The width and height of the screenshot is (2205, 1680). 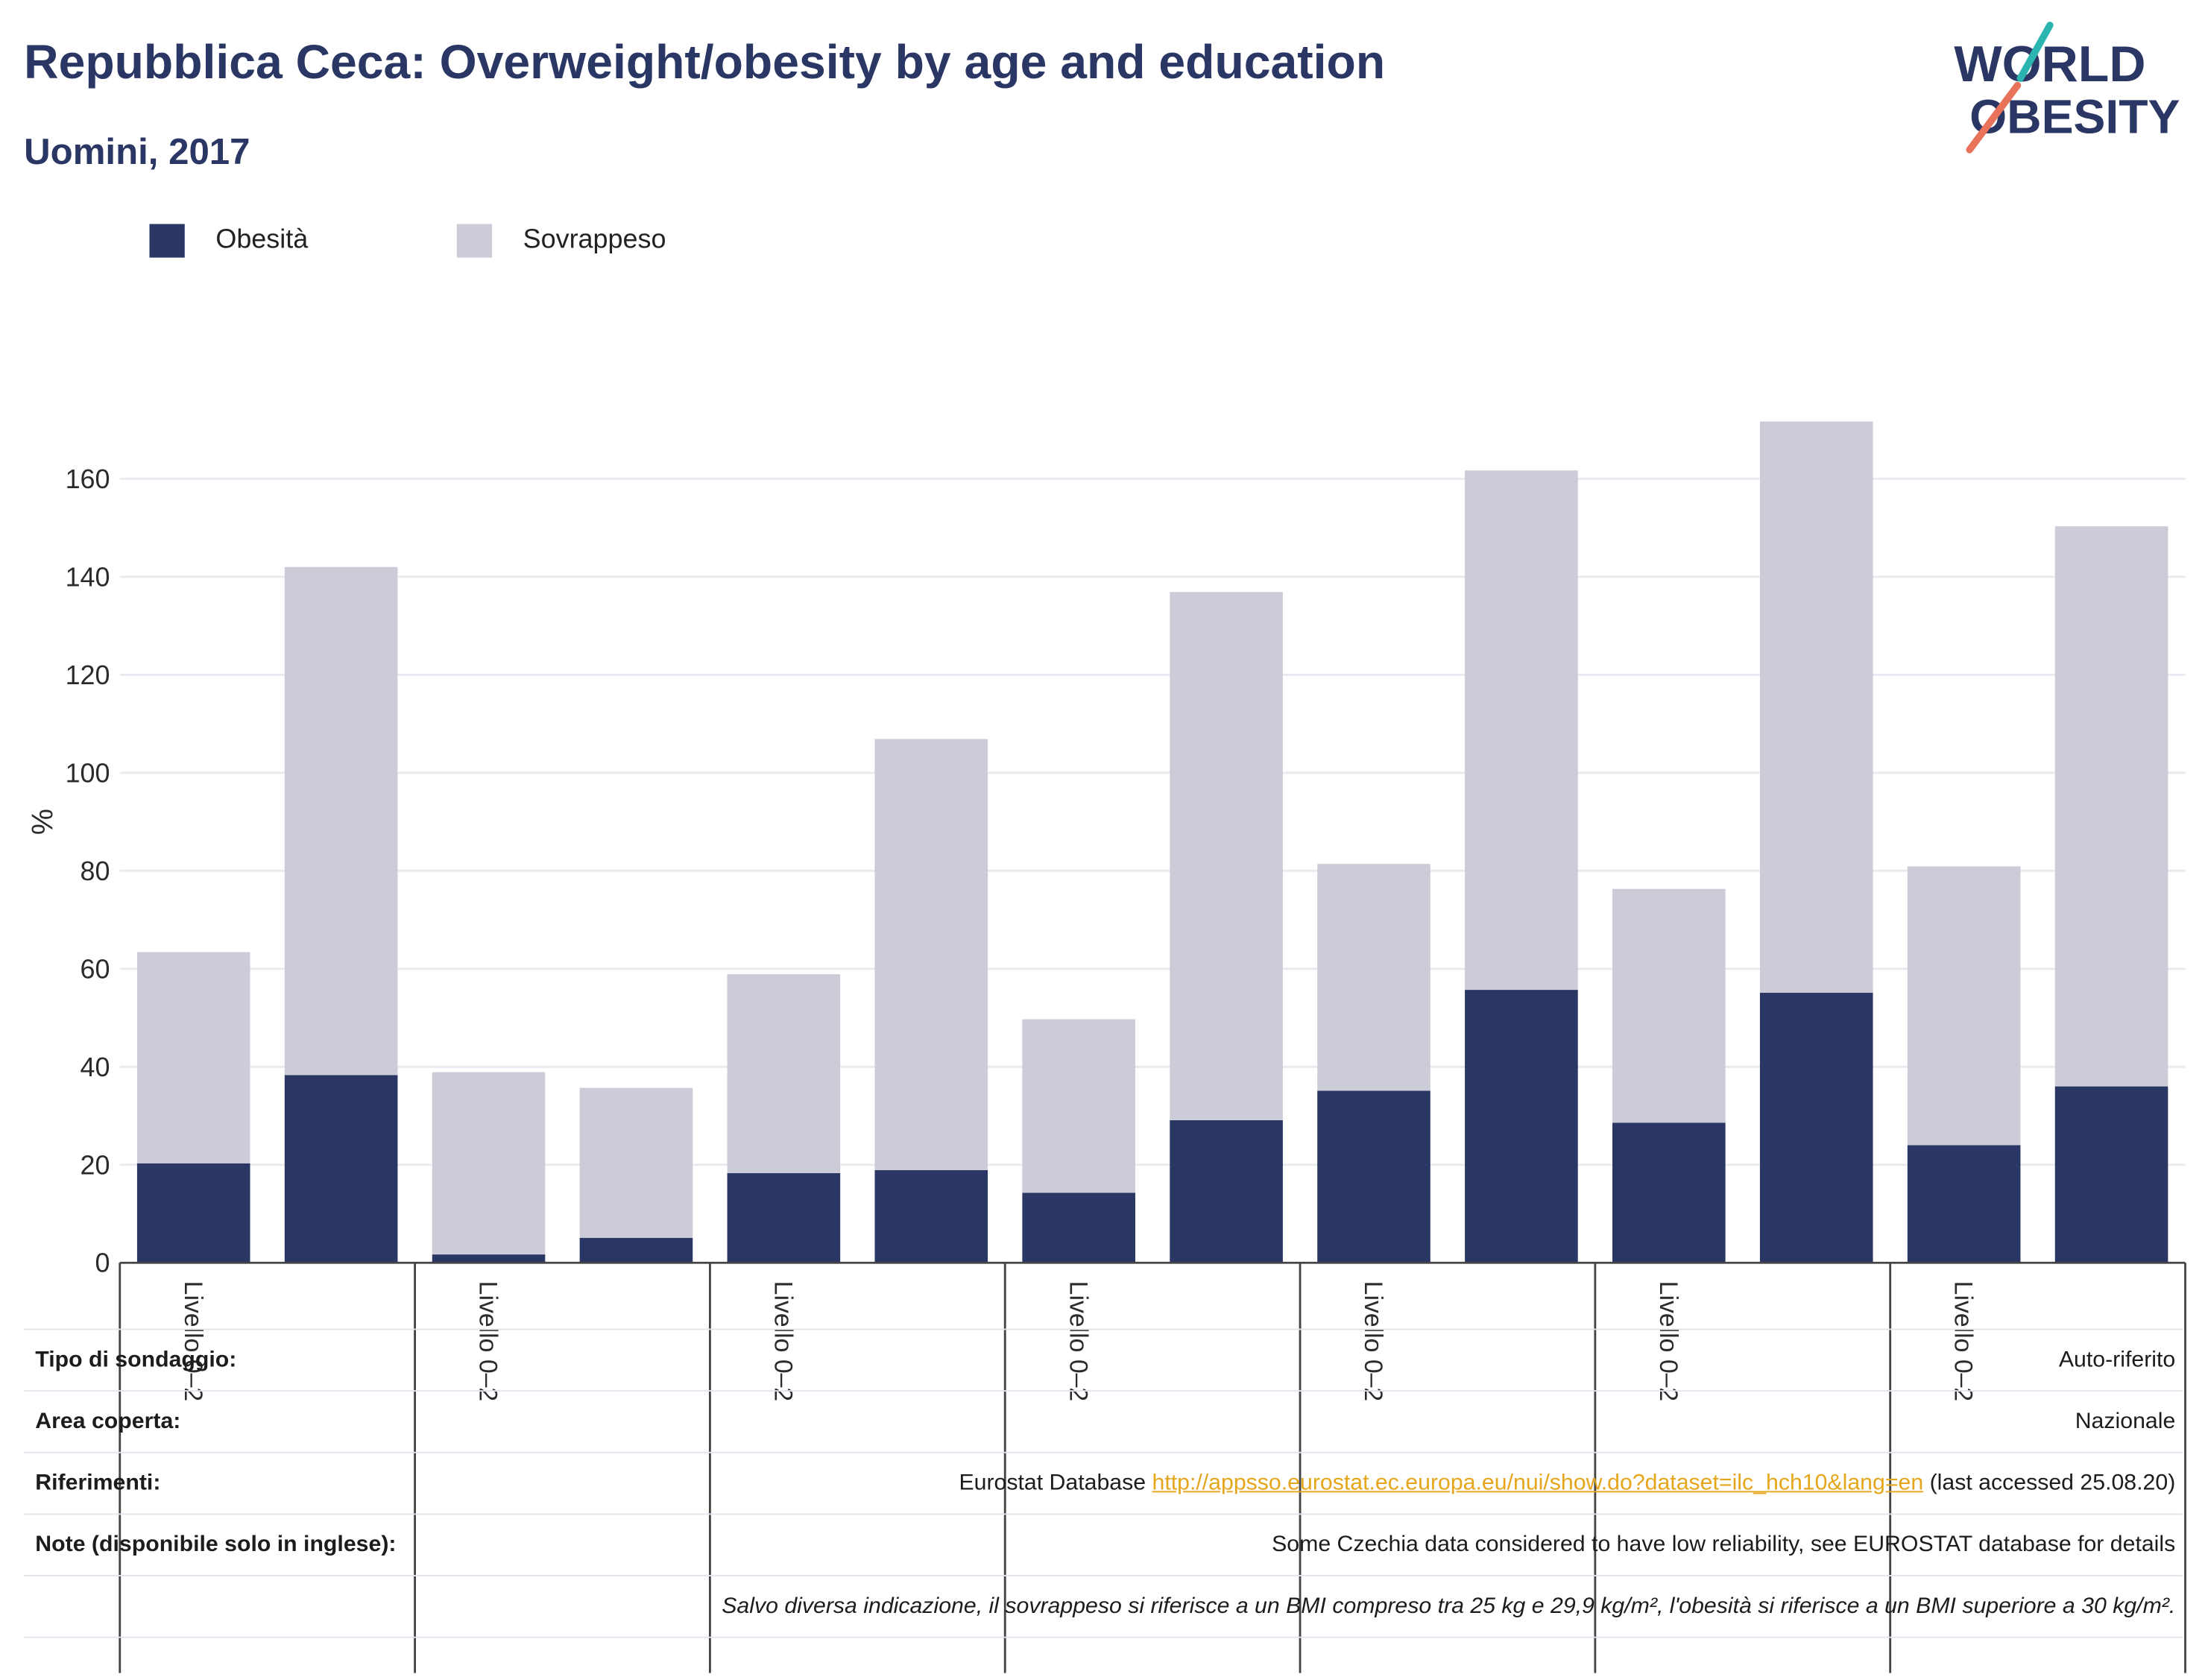 What do you see at coordinates (88, 577) in the screenshot?
I see `y-tick-label: 140` at bounding box center [88, 577].